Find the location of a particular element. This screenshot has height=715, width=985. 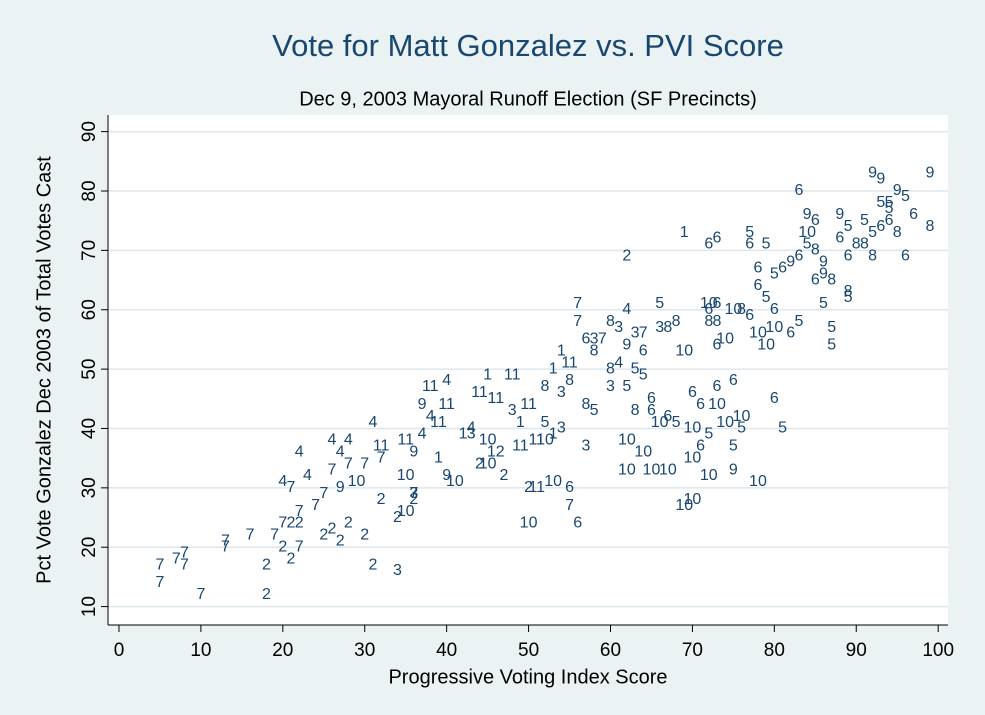

x-tick-label: 80 is located at coordinates (774, 650).